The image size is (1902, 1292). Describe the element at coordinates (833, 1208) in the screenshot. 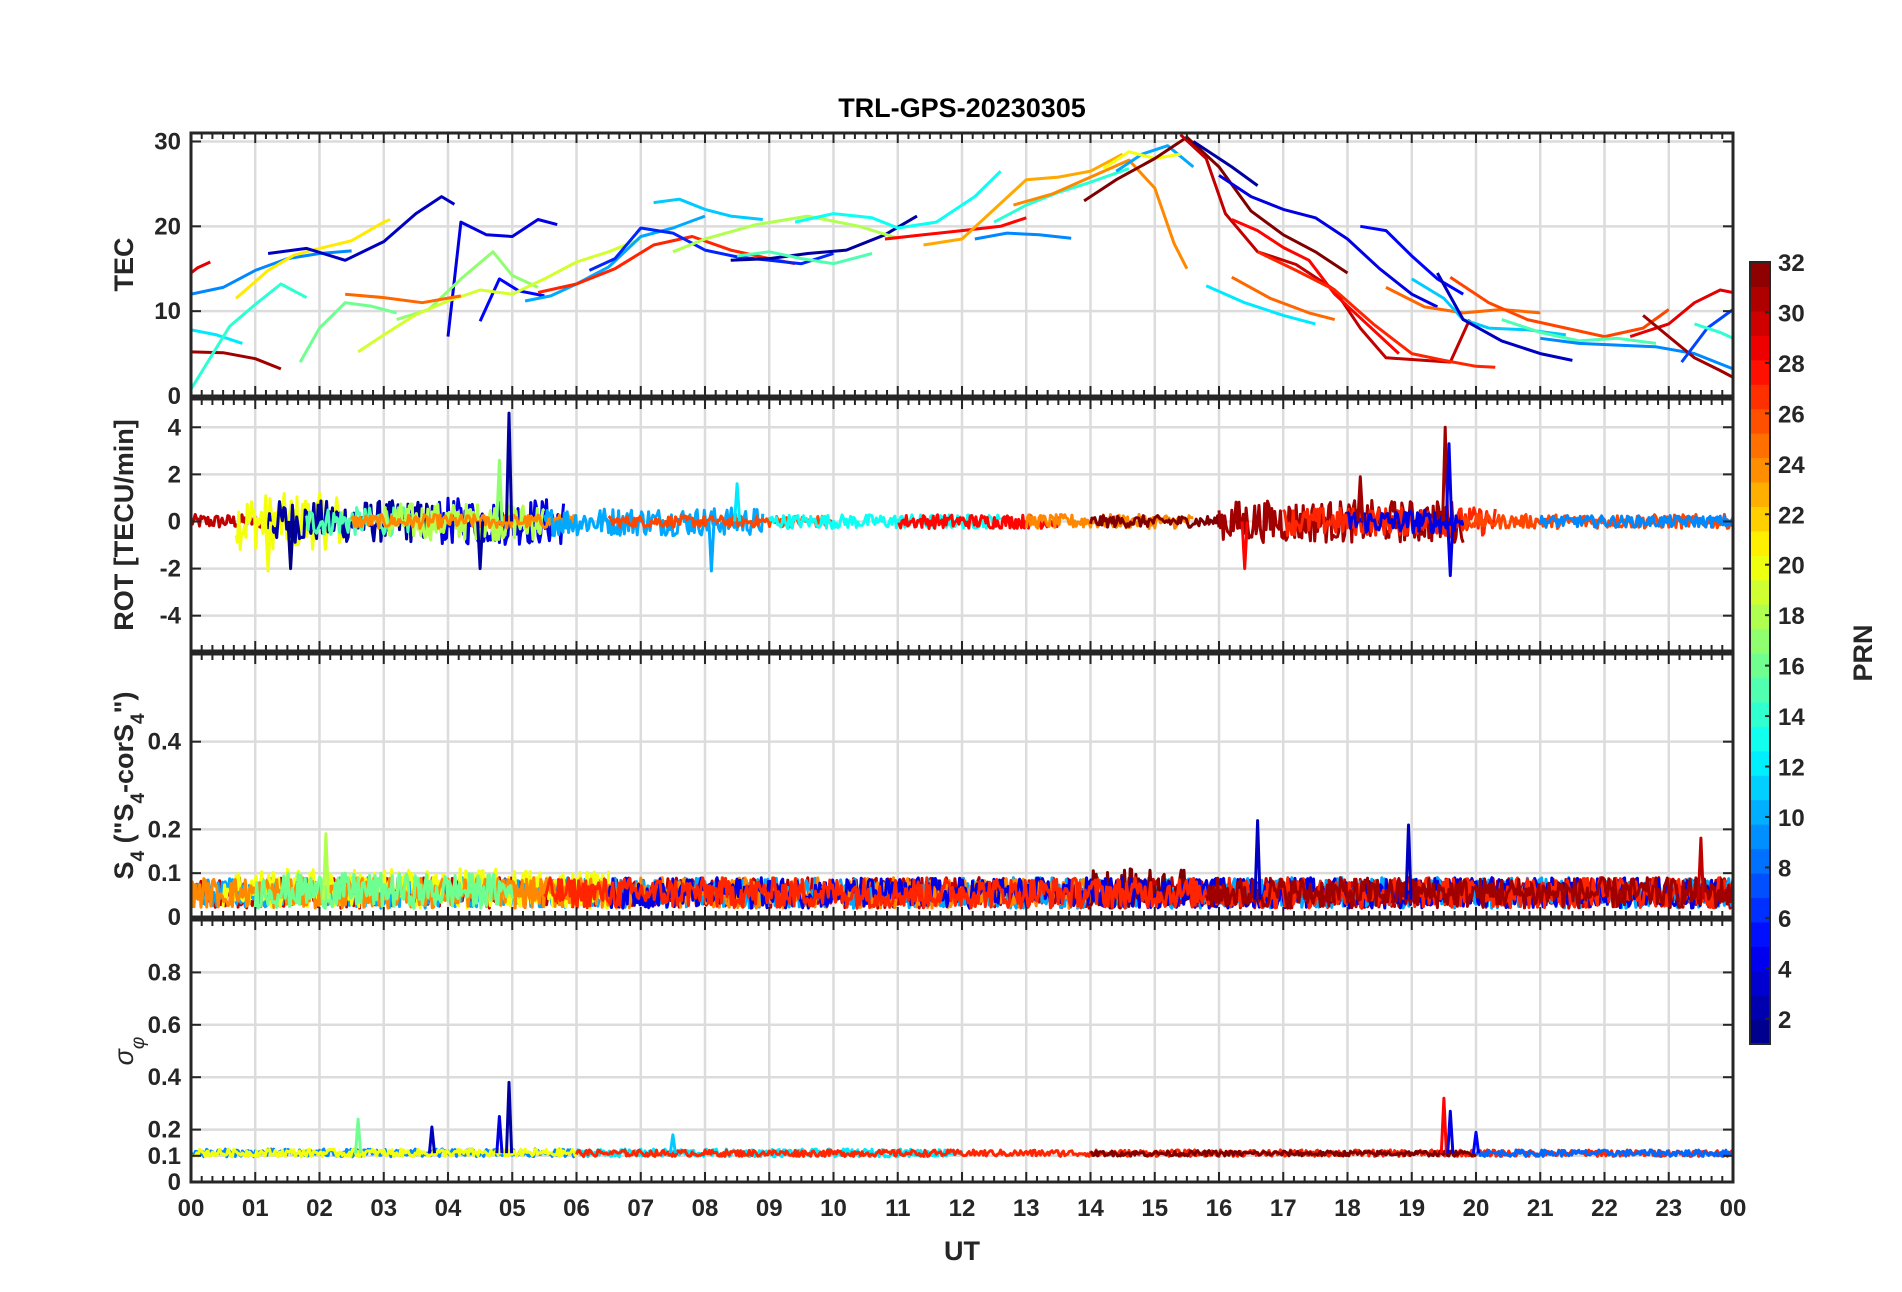

I see `x-tick-label: 10` at that location.